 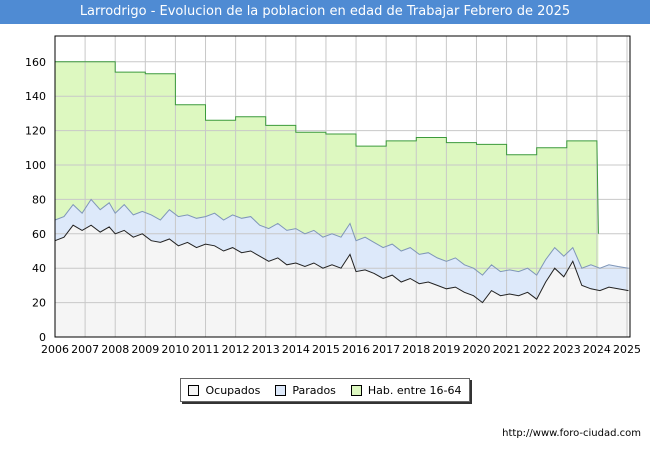 I want to click on x-tick-label-2020: 2020, so click(x=476, y=349).